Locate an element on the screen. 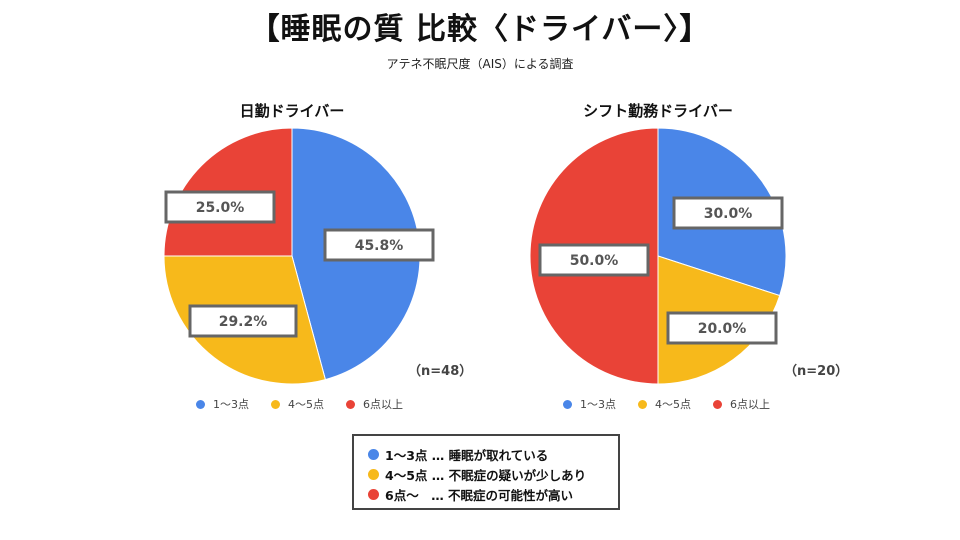 The image size is (960, 540). page-subtitle: アテネ不眠尺度（AIS）による調査 is located at coordinates (480, 64).